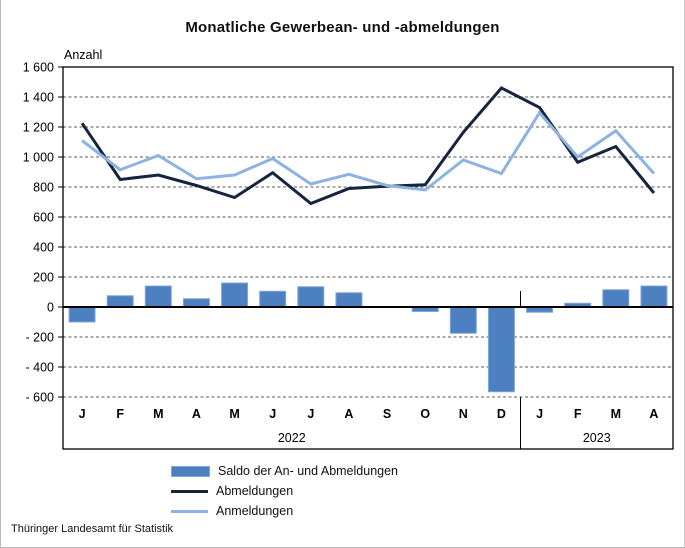 The image size is (685, 548). I want to click on y-tick-label: 200, so click(43, 278).